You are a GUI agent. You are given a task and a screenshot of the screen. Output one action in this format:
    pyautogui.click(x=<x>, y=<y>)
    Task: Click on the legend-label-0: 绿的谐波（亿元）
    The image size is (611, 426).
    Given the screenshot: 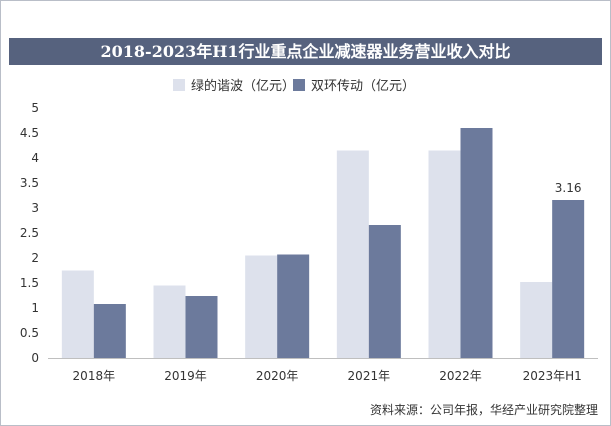 What is the action you would take?
    pyautogui.click(x=243, y=86)
    